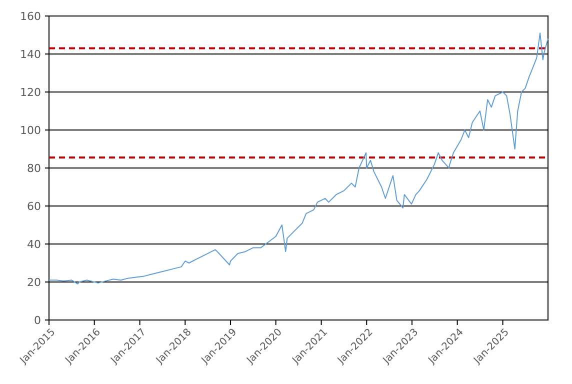 The image size is (572, 384). What do you see at coordinates (30, 16) in the screenshot?
I see `y-tick-label: 160` at bounding box center [30, 16].